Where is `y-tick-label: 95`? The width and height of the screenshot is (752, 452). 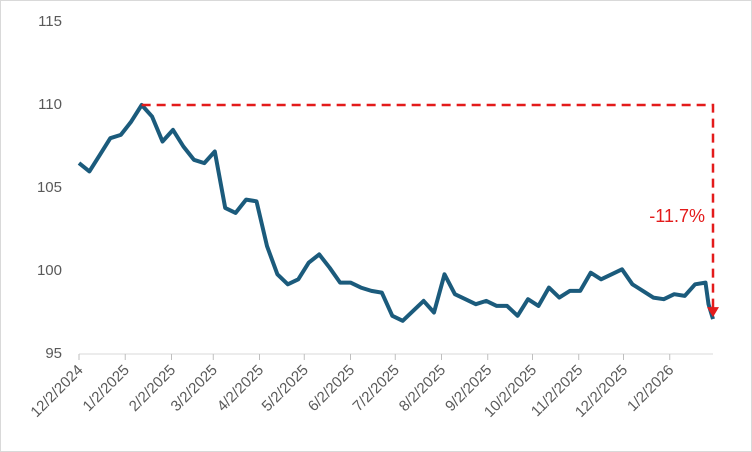
y-tick-label: 95 is located at coordinates (53, 353).